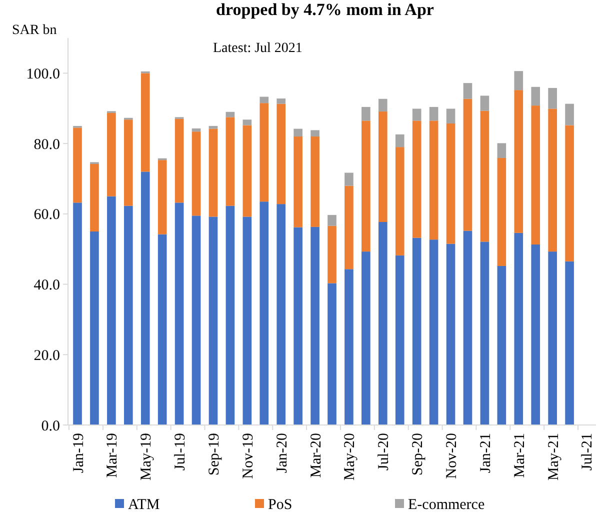 This screenshot has width=610, height=517. What do you see at coordinates (520, 455) in the screenshot?
I see `x-tick-label: Mar-21` at bounding box center [520, 455].